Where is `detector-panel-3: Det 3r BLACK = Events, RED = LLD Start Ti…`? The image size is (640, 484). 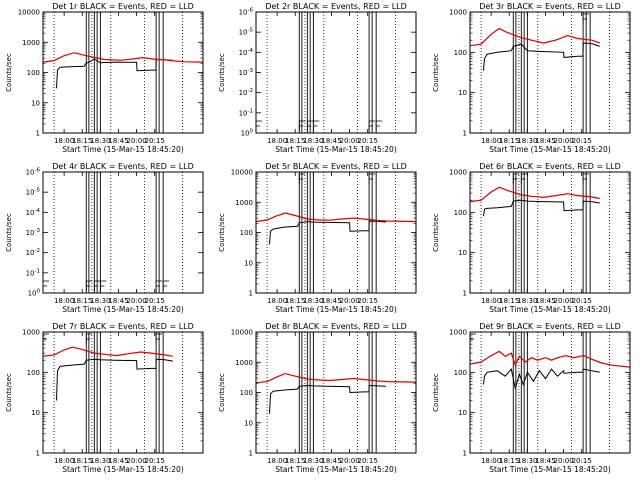 detector-panel-3: Det 3r BLACK = Events, RED = LLD Start Ti… is located at coordinates (531, 78).